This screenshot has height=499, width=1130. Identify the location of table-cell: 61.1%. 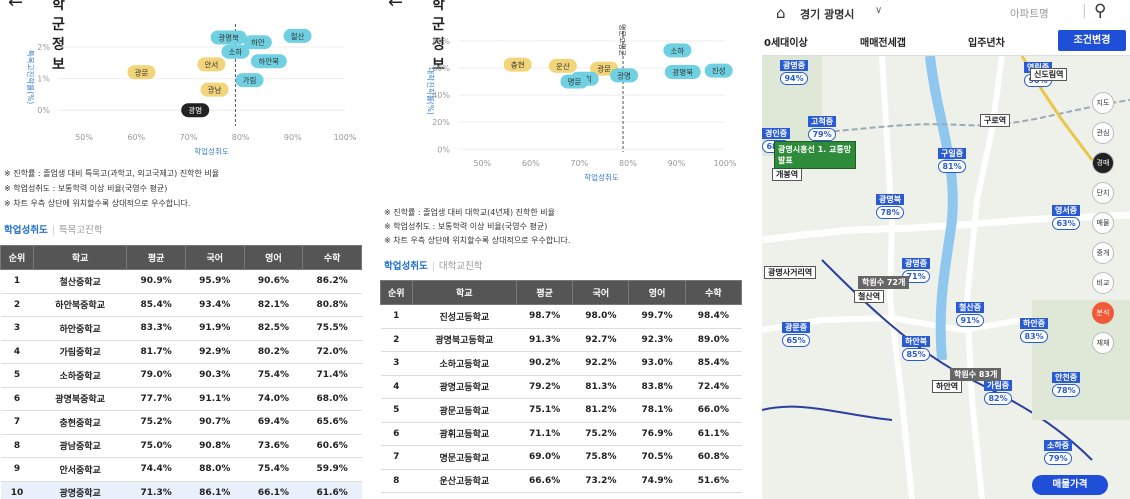
(713, 434).